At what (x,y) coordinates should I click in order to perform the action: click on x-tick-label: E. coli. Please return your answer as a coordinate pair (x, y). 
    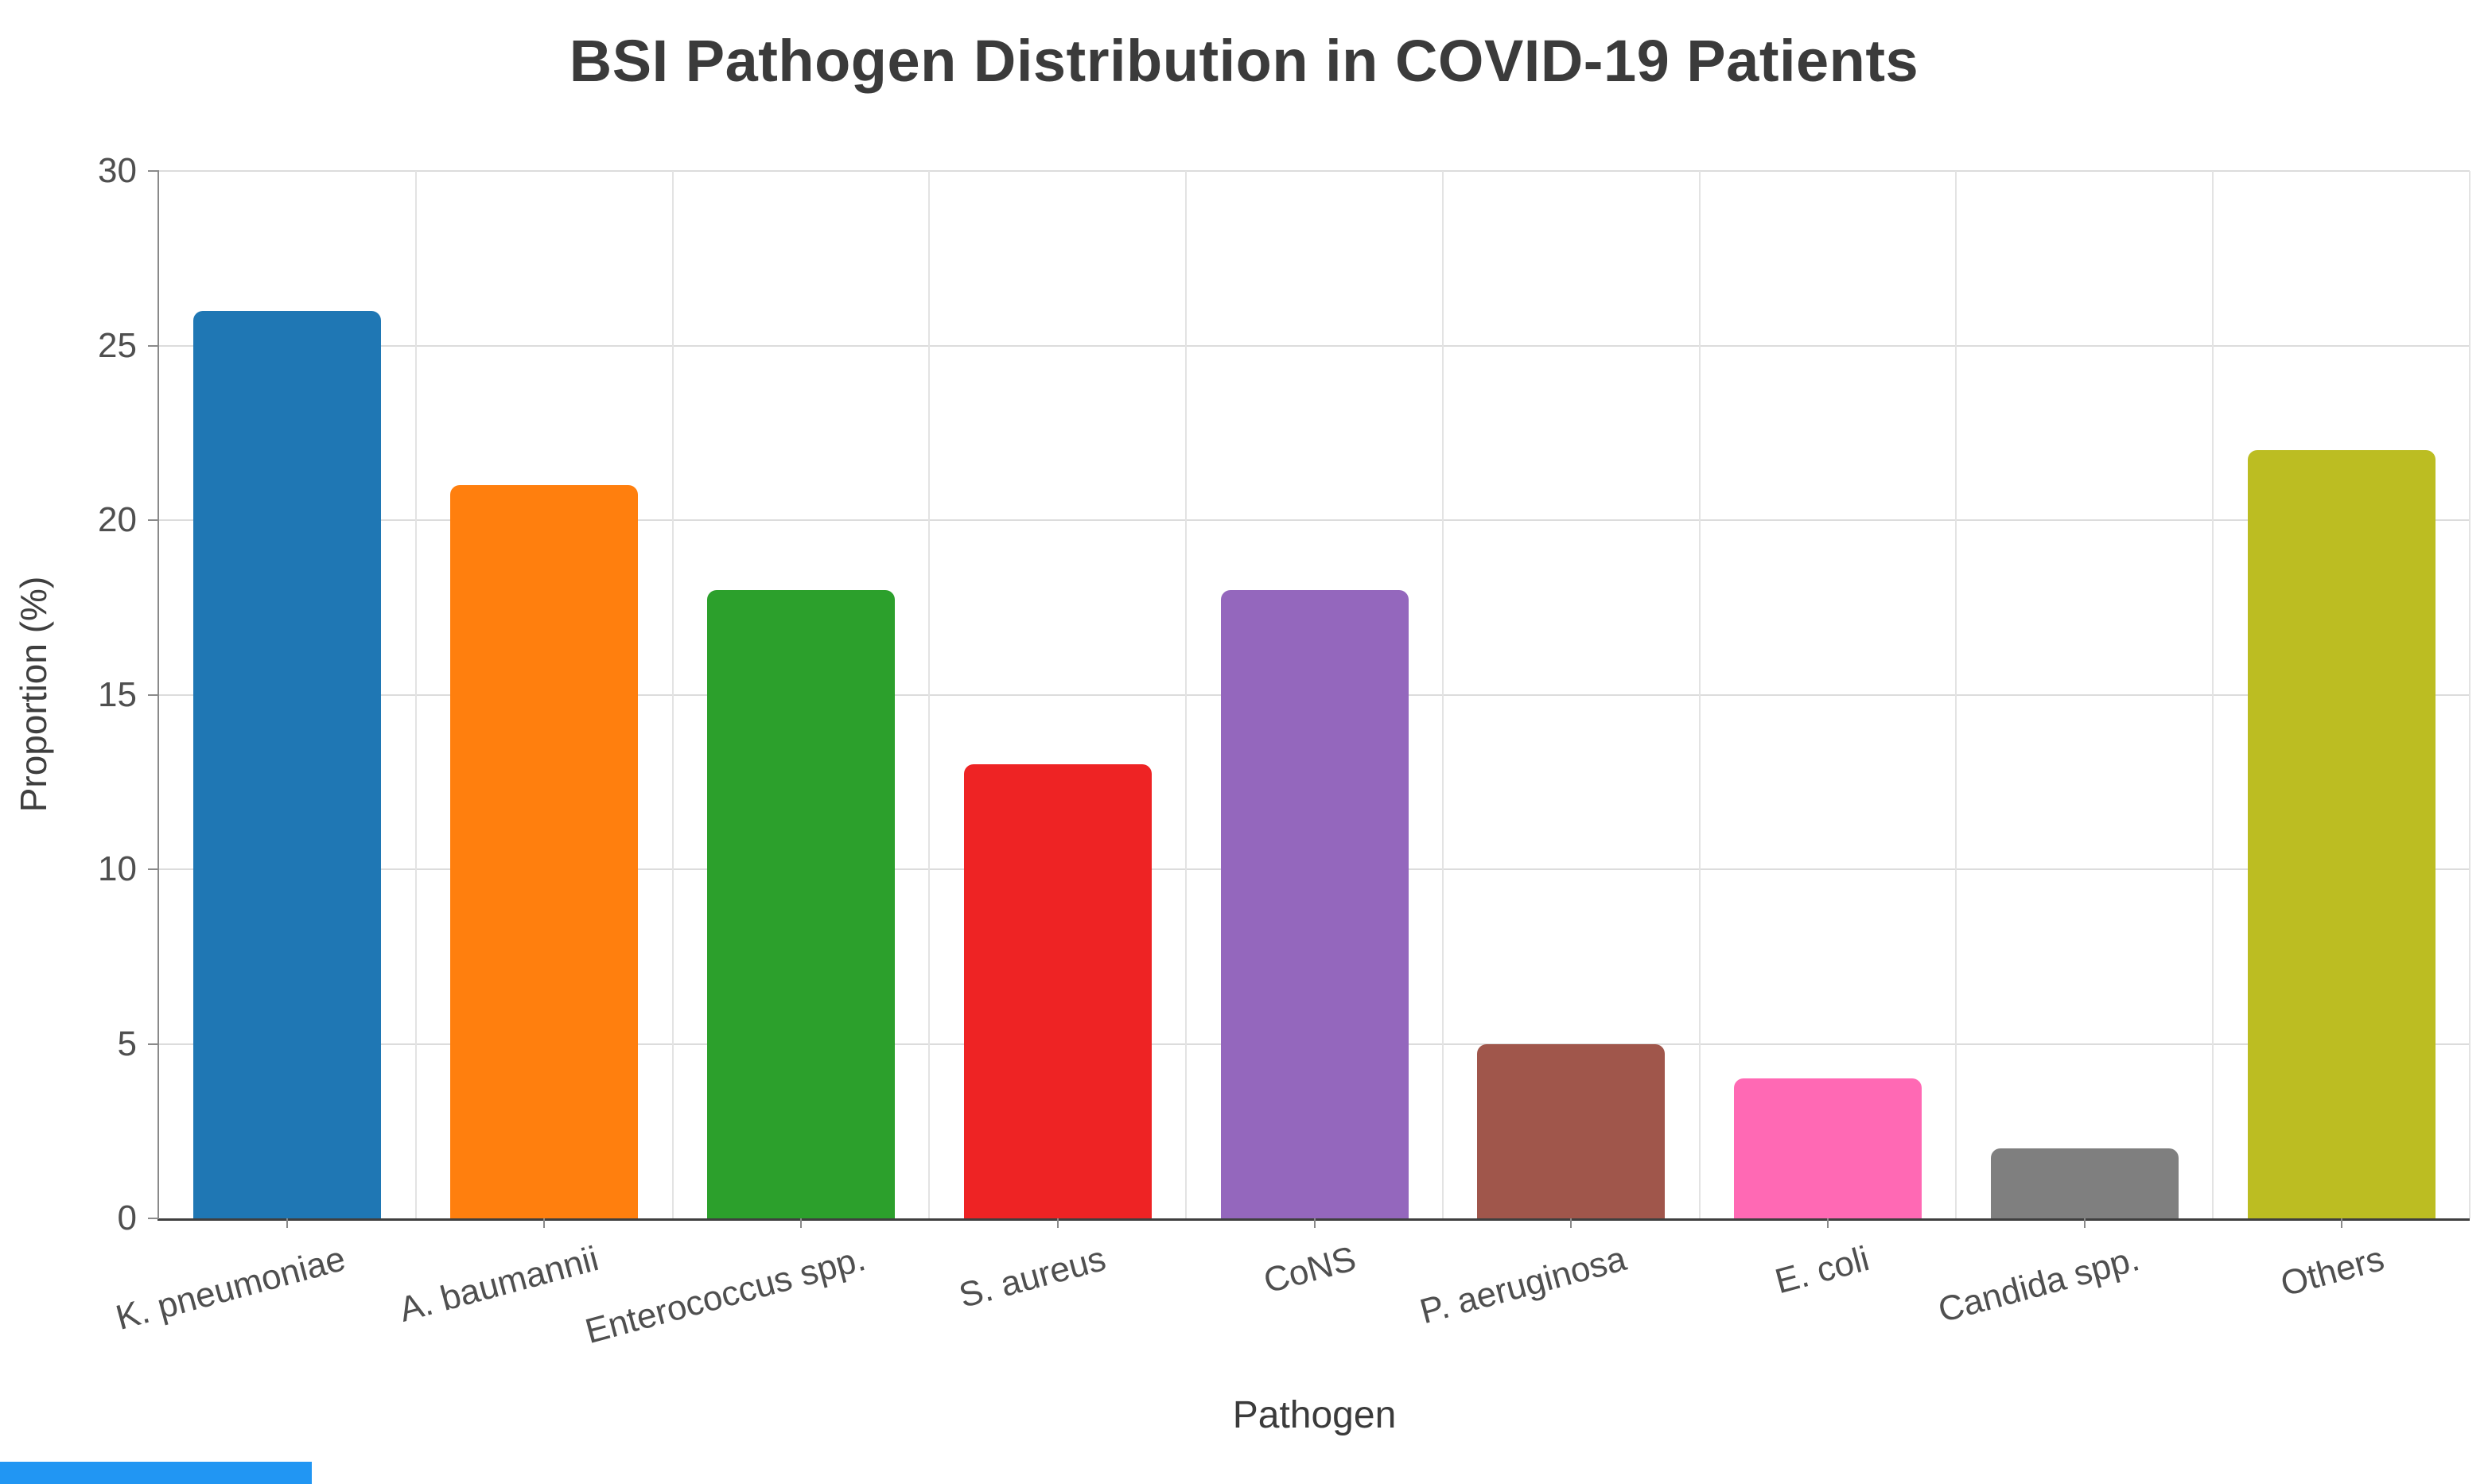
    Looking at the image, I should click on (1823, 1270).